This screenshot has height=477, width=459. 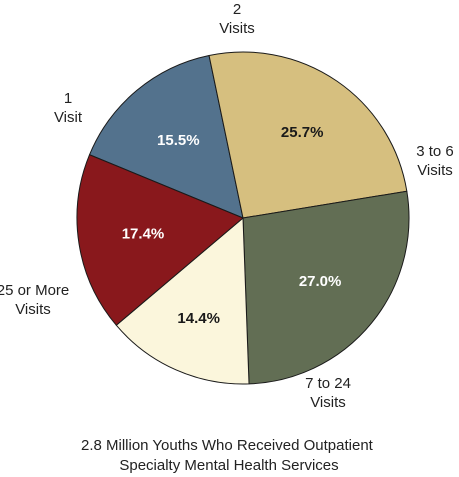 I want to click on category-label-5-line-1: 1, so click(x=68, y=98).